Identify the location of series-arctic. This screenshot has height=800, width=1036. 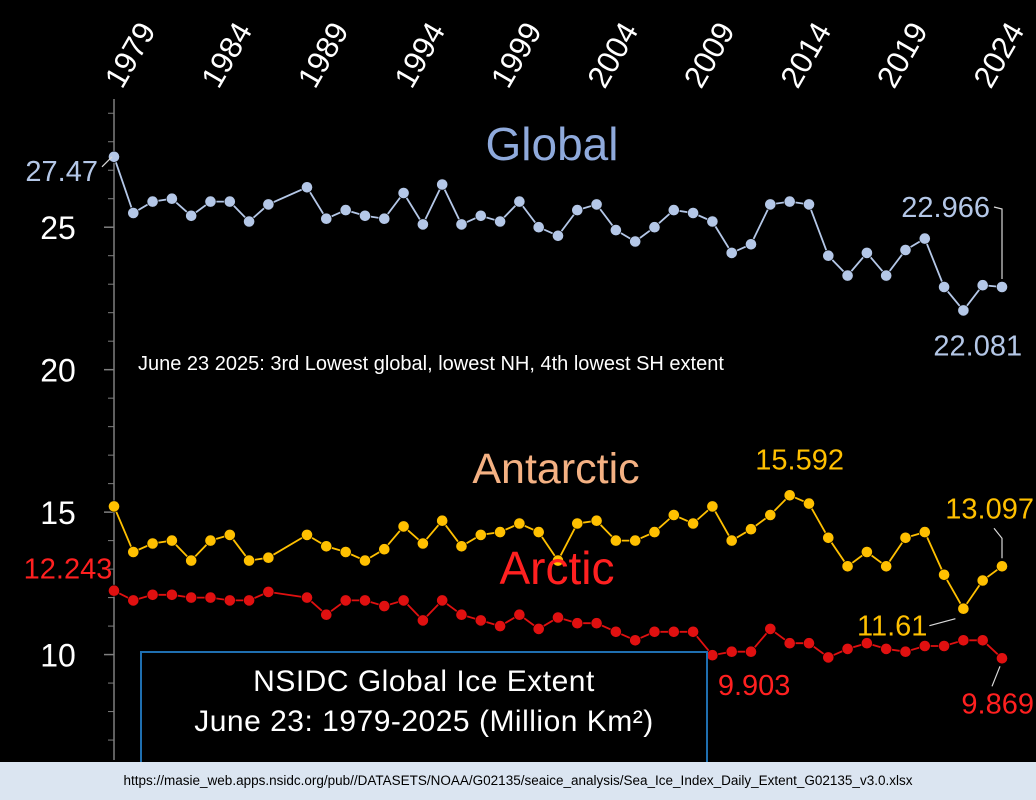
(558, 624).